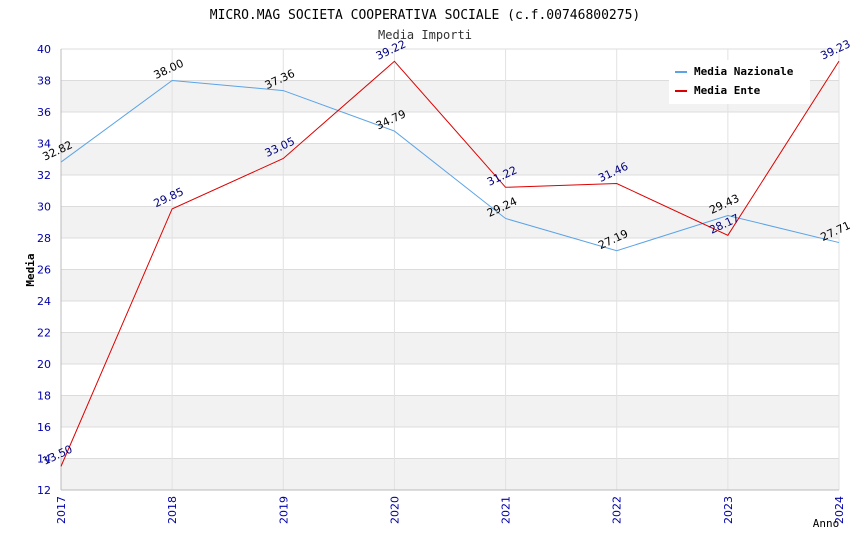  I want to click on y-tick-label: 18, so click(44, 396).